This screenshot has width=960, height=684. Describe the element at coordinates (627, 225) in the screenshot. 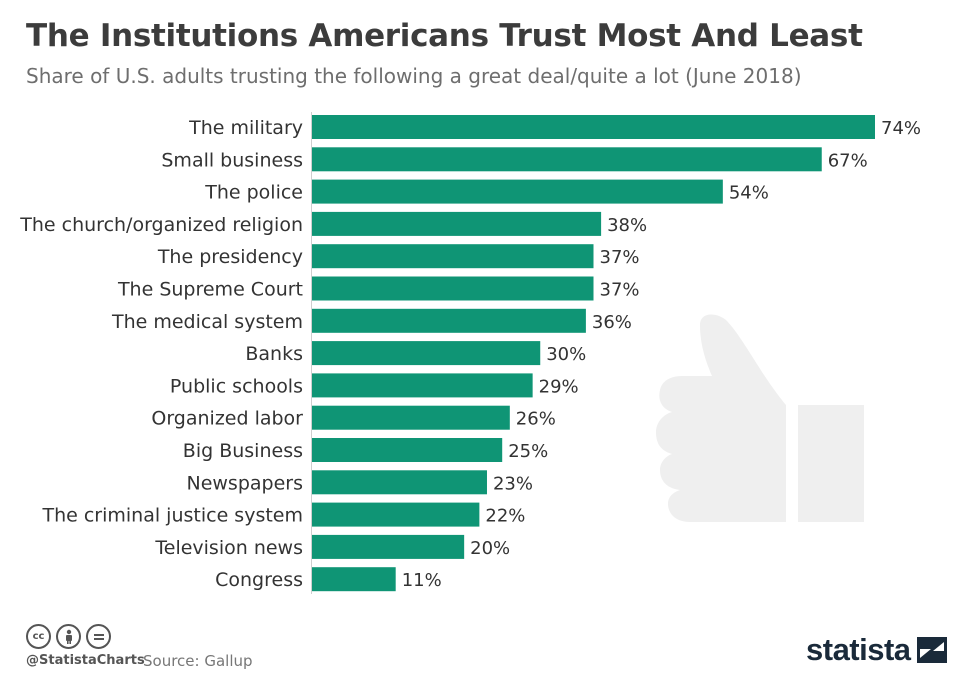

I see `value-label: 38%` at that location.